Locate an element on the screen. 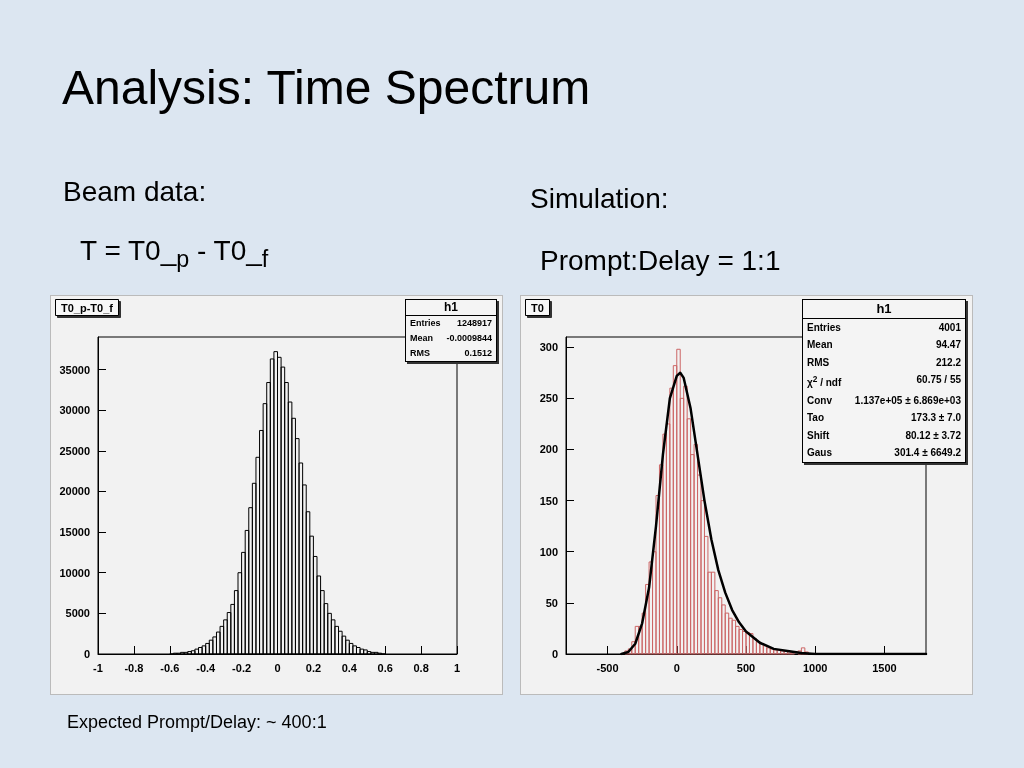  x-tick-label: 500 is located at coordinates (746, 667).